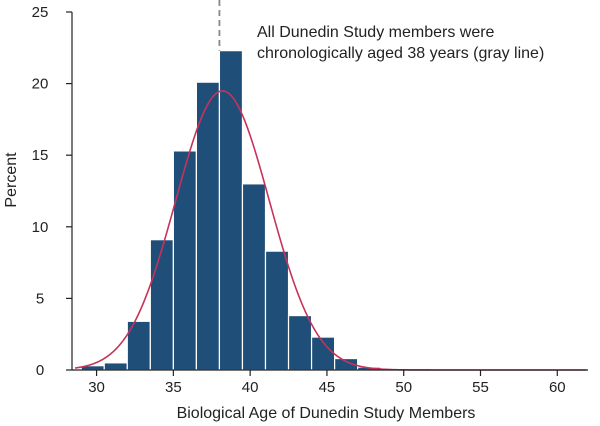  What do you see at coordinates (403, 387) in the screenshot?
I see `x-tick-label-50: 50` at bounding box center [403, 387].